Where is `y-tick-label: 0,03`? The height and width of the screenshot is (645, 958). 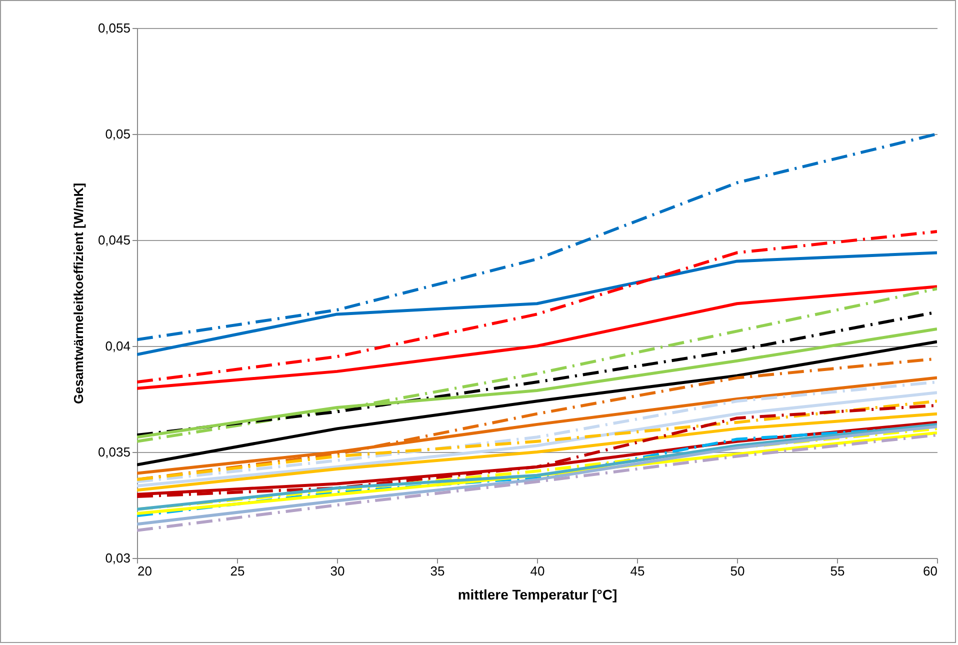
y-tick-label: 0,03 is located at coordinates (117, 558).